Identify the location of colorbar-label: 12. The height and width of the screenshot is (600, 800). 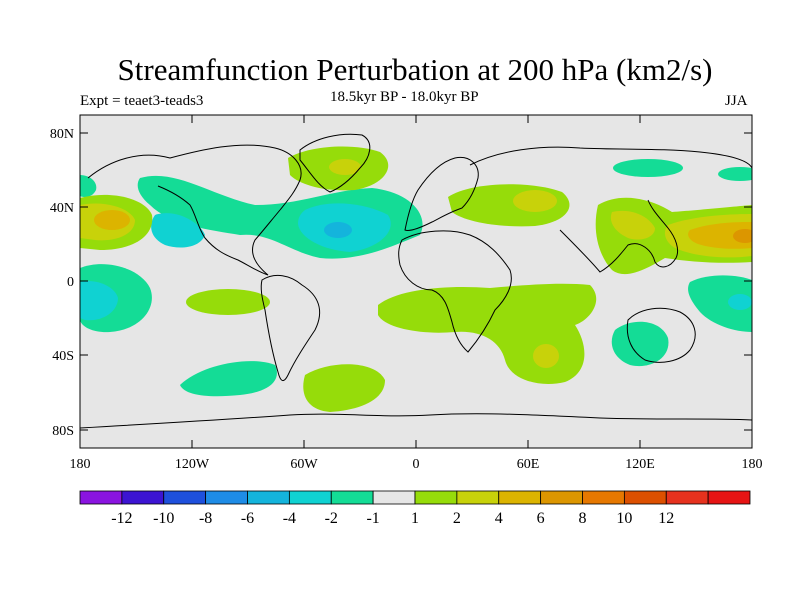
(666, 518).